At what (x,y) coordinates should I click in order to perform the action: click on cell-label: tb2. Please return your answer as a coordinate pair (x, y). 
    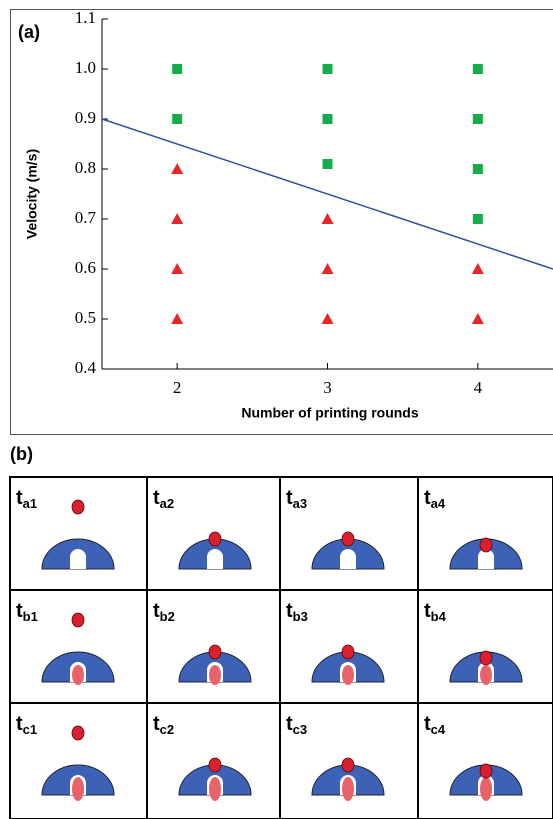
    Looking at the image, I should click on (164, 612).